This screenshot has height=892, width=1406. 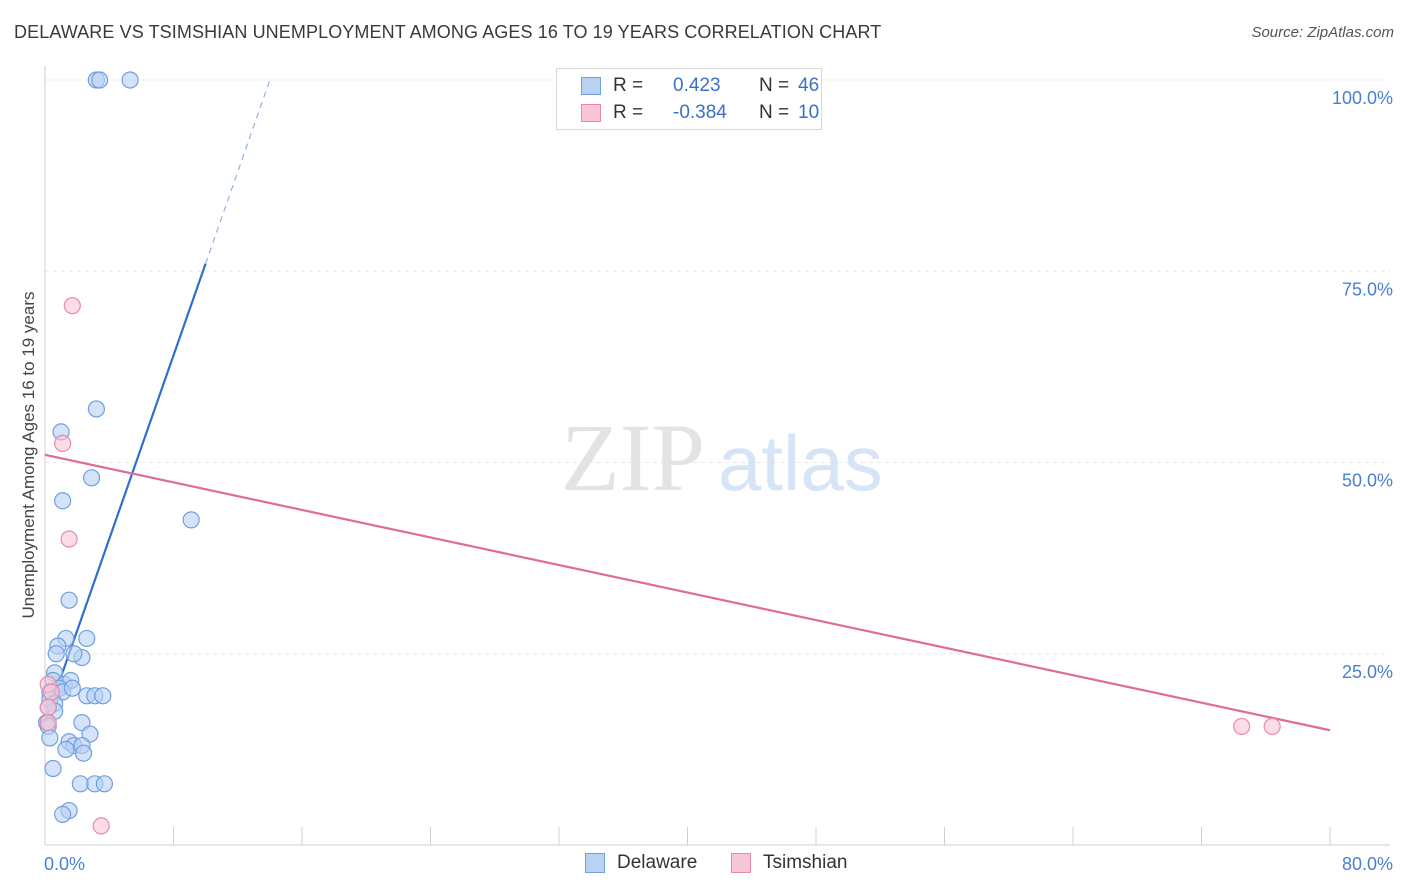 What do you see at coordinates (809, 85) in the screenshot?
I see `n-value: 46` at bounding box center [809, 85].